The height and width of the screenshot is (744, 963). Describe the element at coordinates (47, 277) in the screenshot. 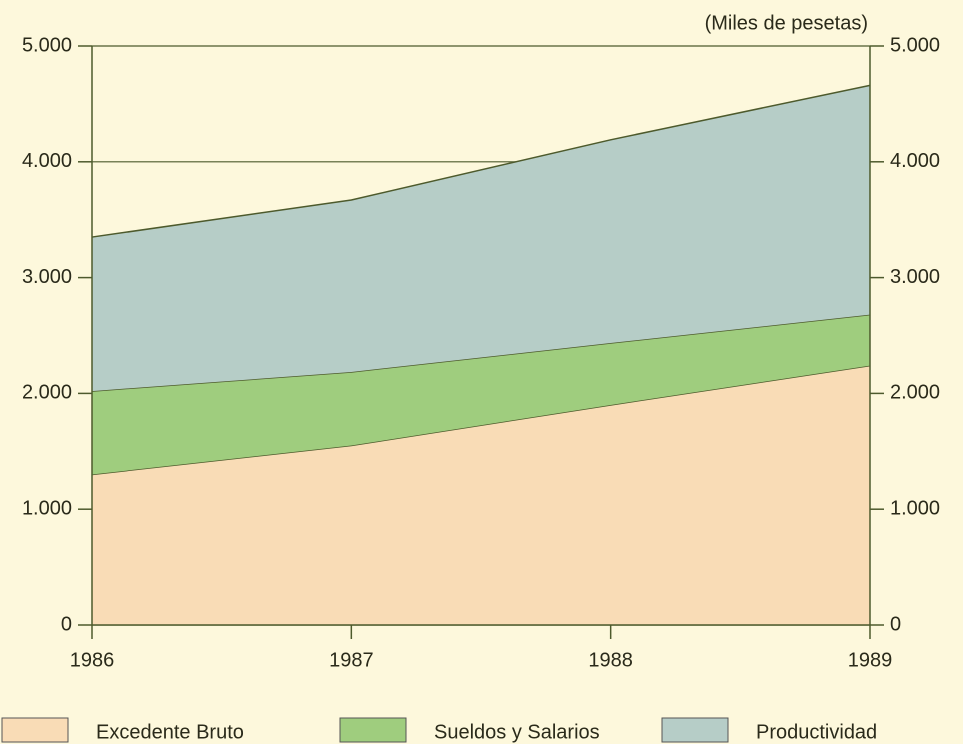

I see `y-tick-label: 3.000` at that location.